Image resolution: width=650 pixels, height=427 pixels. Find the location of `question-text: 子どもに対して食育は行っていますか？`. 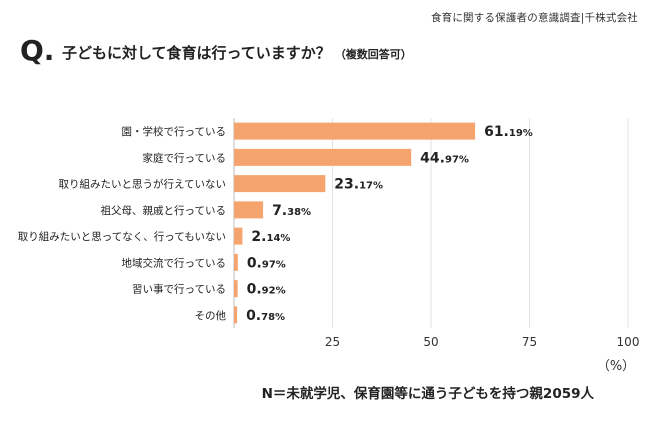

question-text: 子どもに対して食育は行っていますか？ is located at coordinates (196, 53).